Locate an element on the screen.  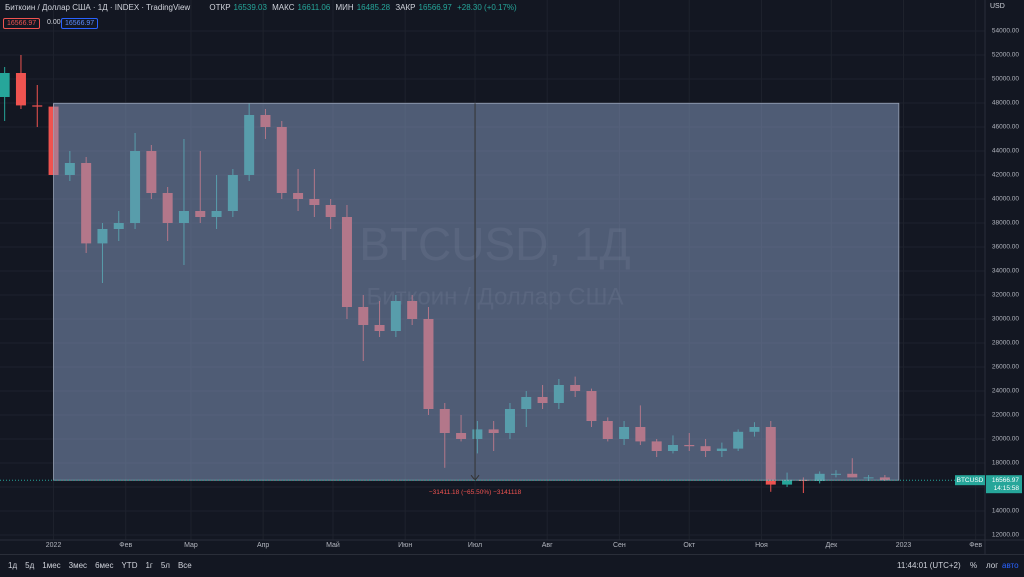
currency: USD is located at coordinates (997, 6).